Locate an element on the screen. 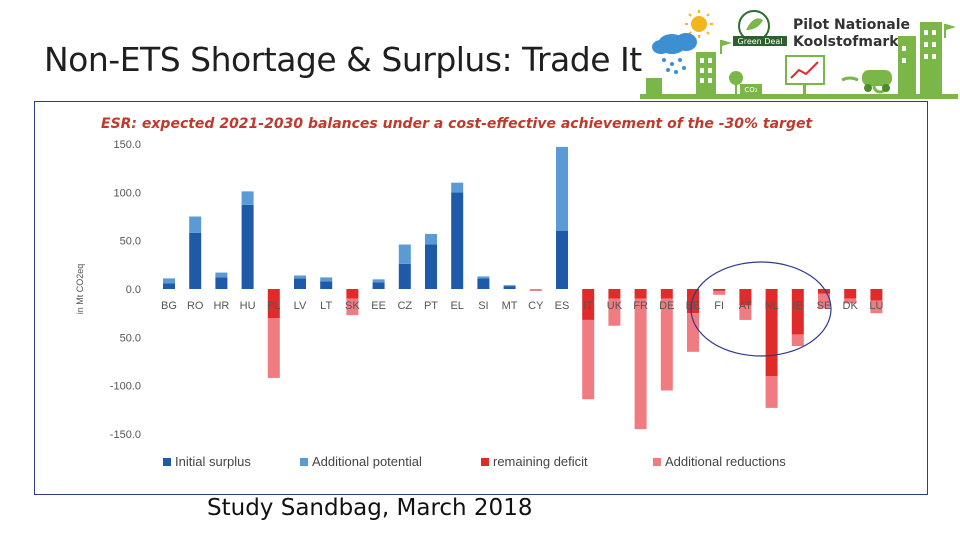 Image resolution: width=960 pixels, height=540 pixels. bar-ie-remaining-deficit is located at coordinates (797, 312).